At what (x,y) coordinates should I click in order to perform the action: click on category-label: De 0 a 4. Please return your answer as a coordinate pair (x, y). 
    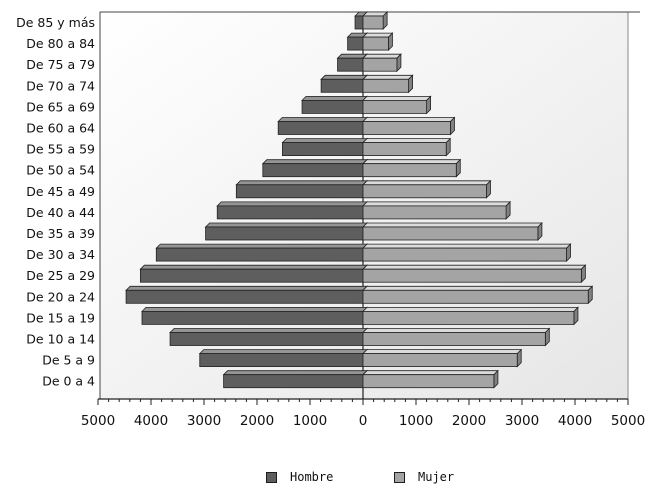
    Looking at the image, I should click on (68, 381).